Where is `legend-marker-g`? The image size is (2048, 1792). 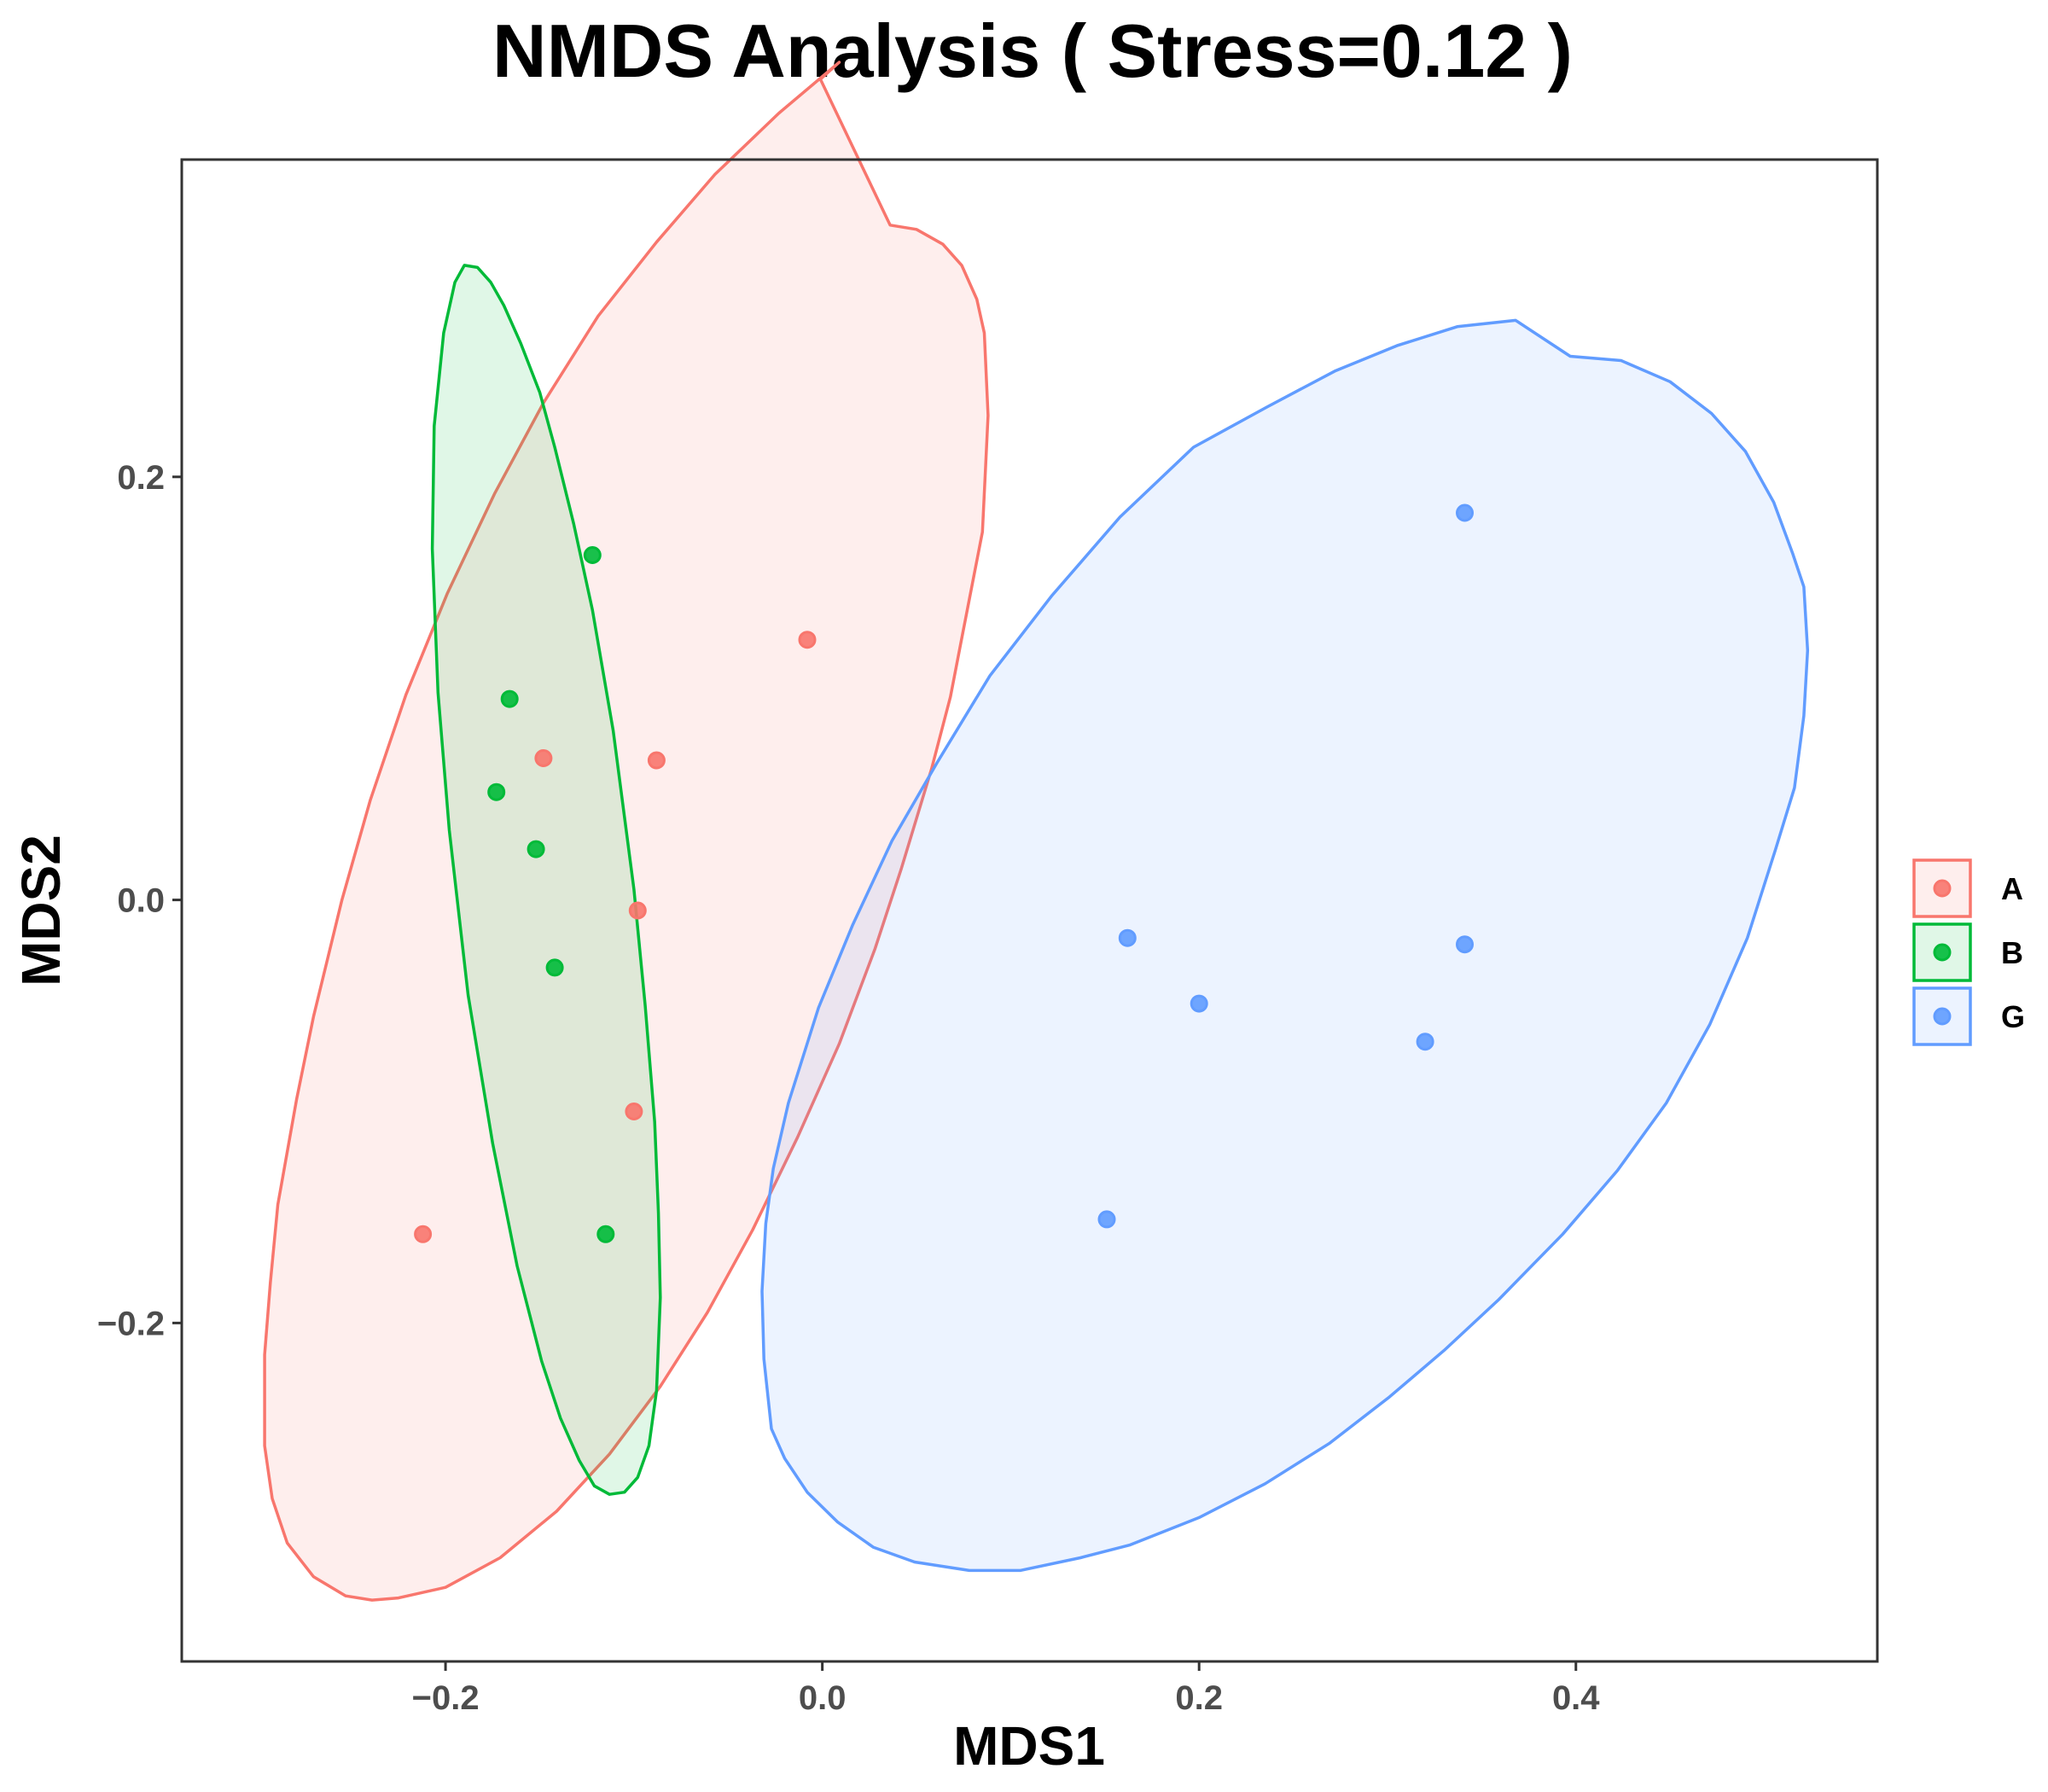 legend-marker-g is located at coordinates (1943, 1017).